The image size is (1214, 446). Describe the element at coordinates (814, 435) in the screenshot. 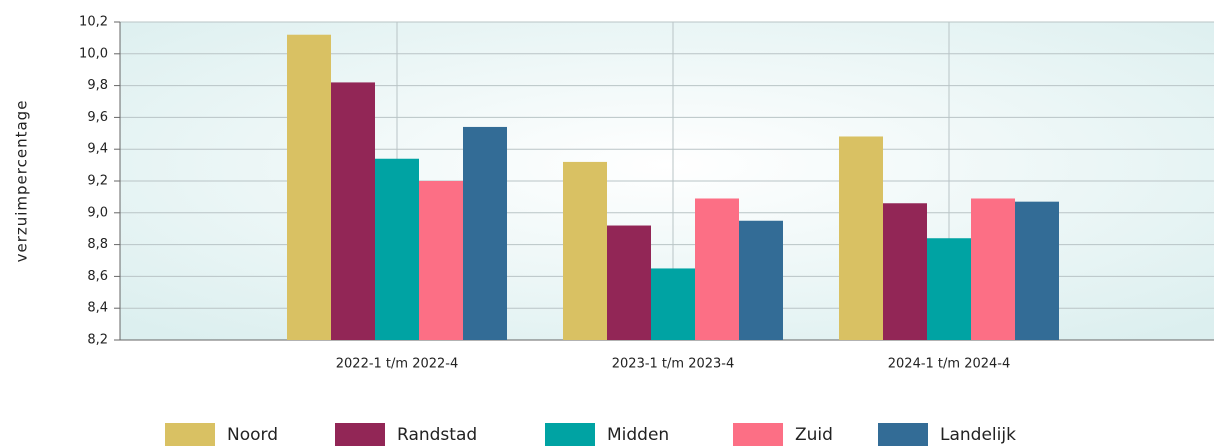

I see `legend-label: Zuid` at that location.